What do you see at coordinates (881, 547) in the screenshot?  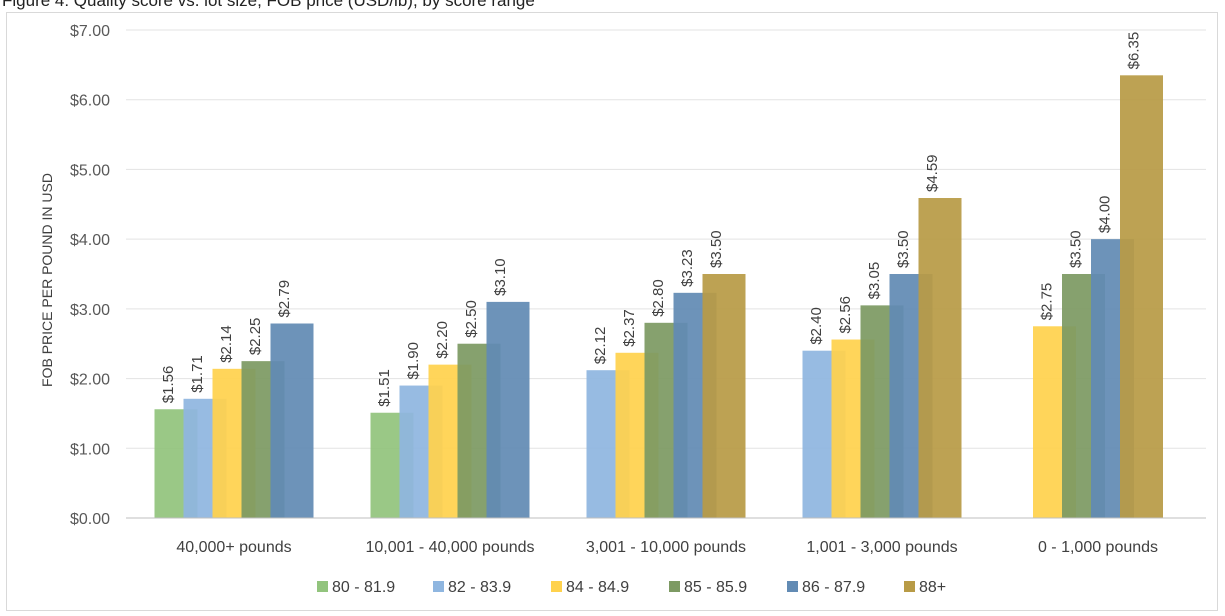 I see `x-category-label: 1,001 - 3,000 pounds` at bounding box center [881, 547].